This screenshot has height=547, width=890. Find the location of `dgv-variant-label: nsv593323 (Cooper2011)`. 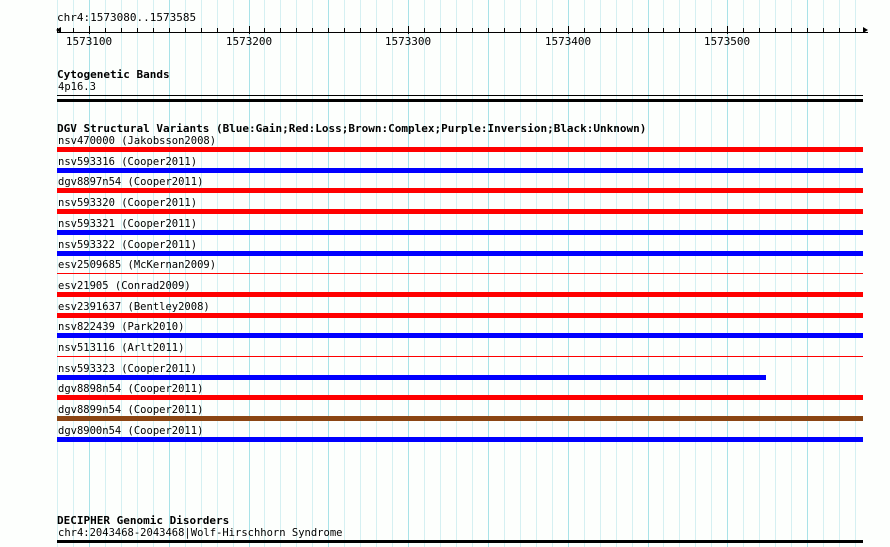

dgv-variant-label: nsv593323 (Cooper2011) is located at coordinates (128, 368).